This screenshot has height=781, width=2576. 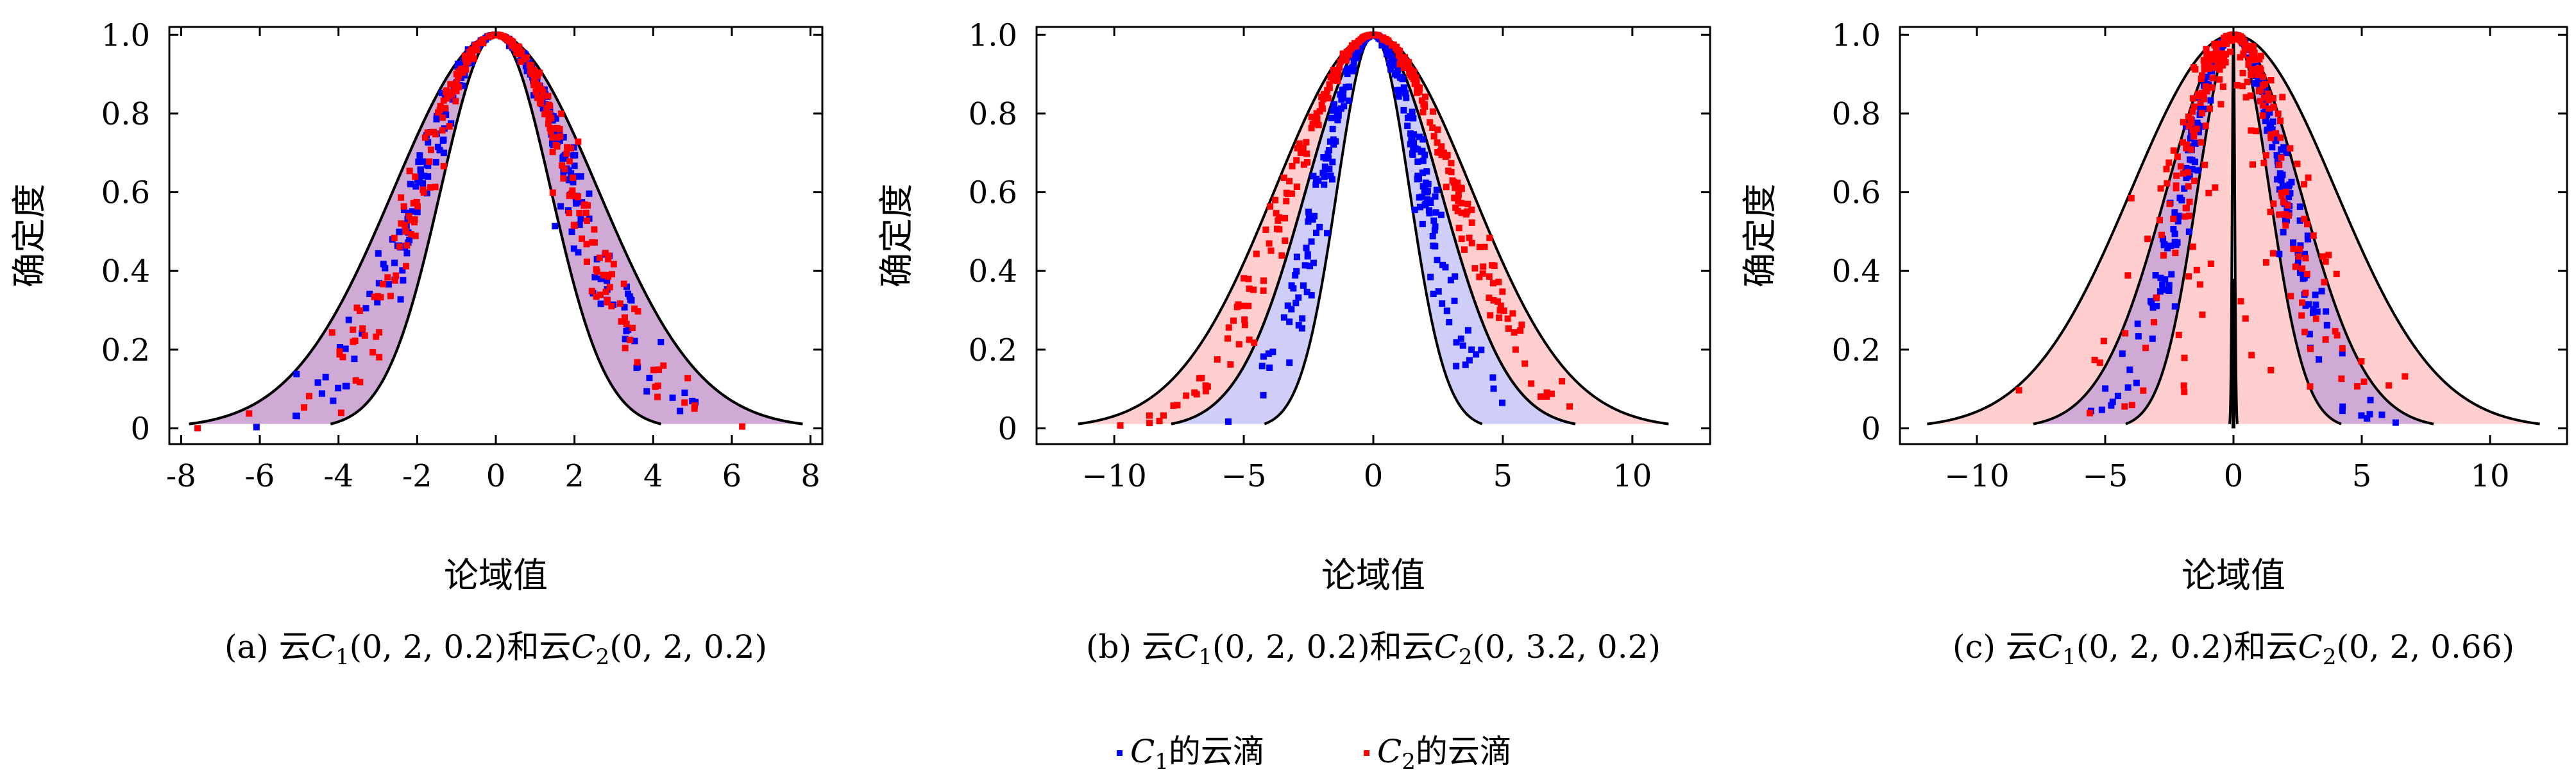 I want to click on y-tick-label: 0.4, so click(x=1856, y=271).